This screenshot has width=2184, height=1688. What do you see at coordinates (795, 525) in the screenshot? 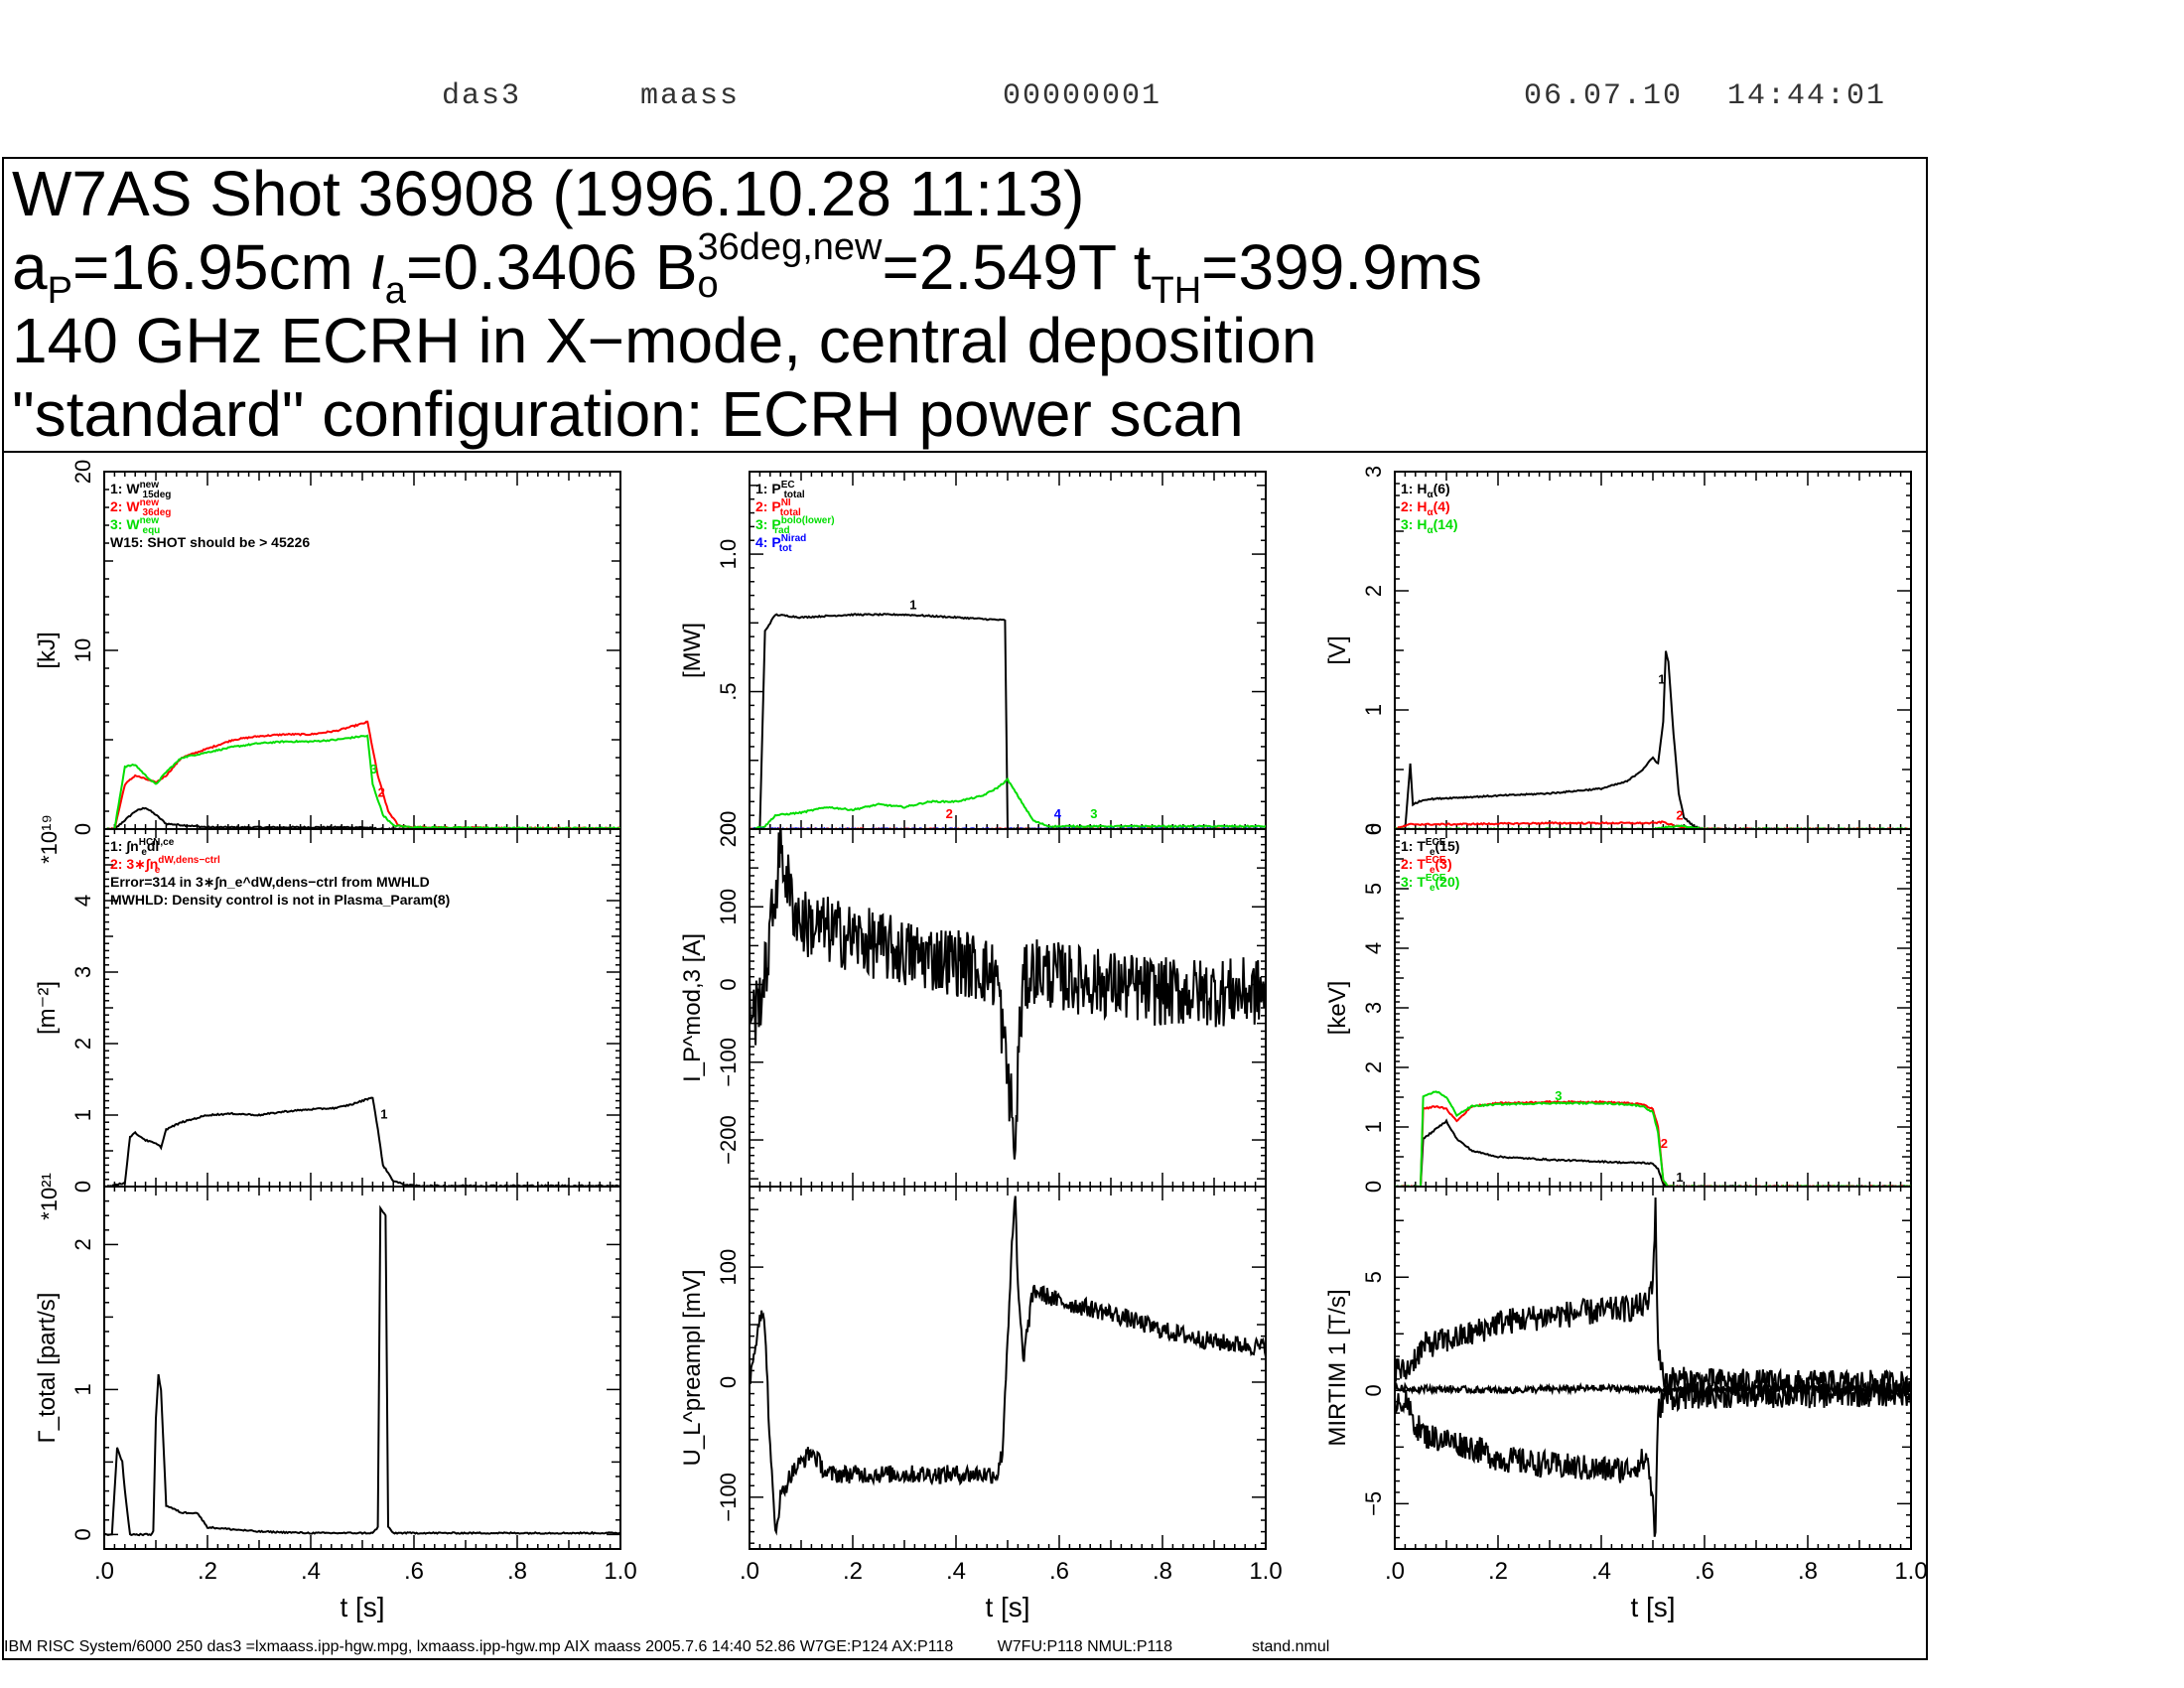
I see `legend-entry: 3: Pbolo(lower) rad` at bounding box center [795, 525].